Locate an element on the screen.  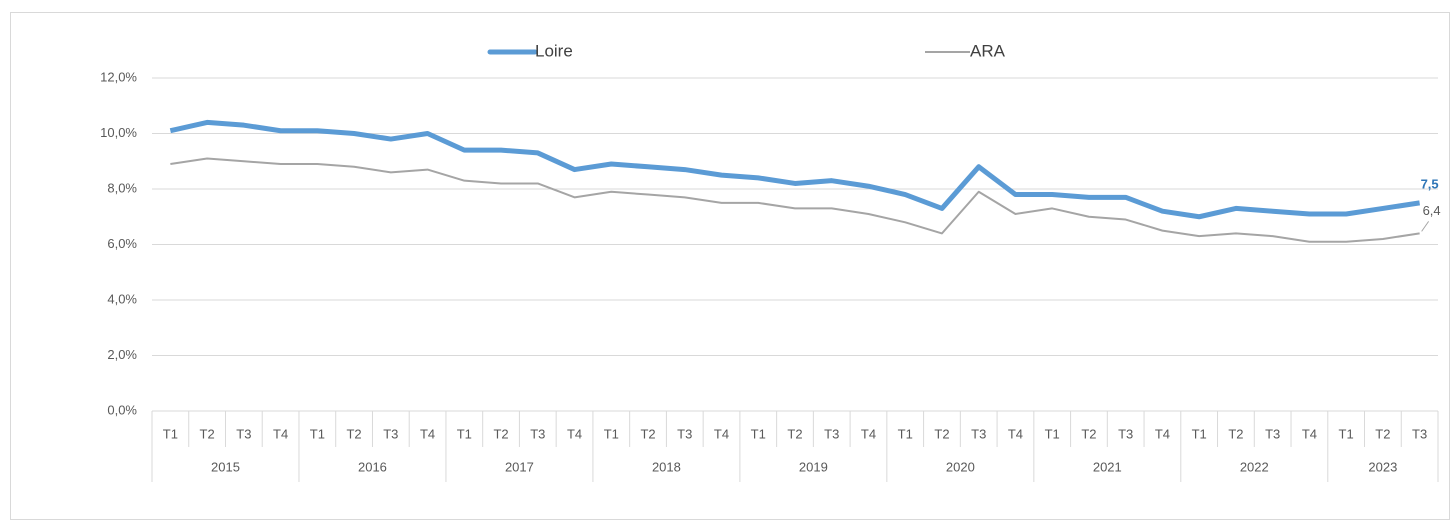
y-tick-label: 12,0% is located at coordinates (118, 76).